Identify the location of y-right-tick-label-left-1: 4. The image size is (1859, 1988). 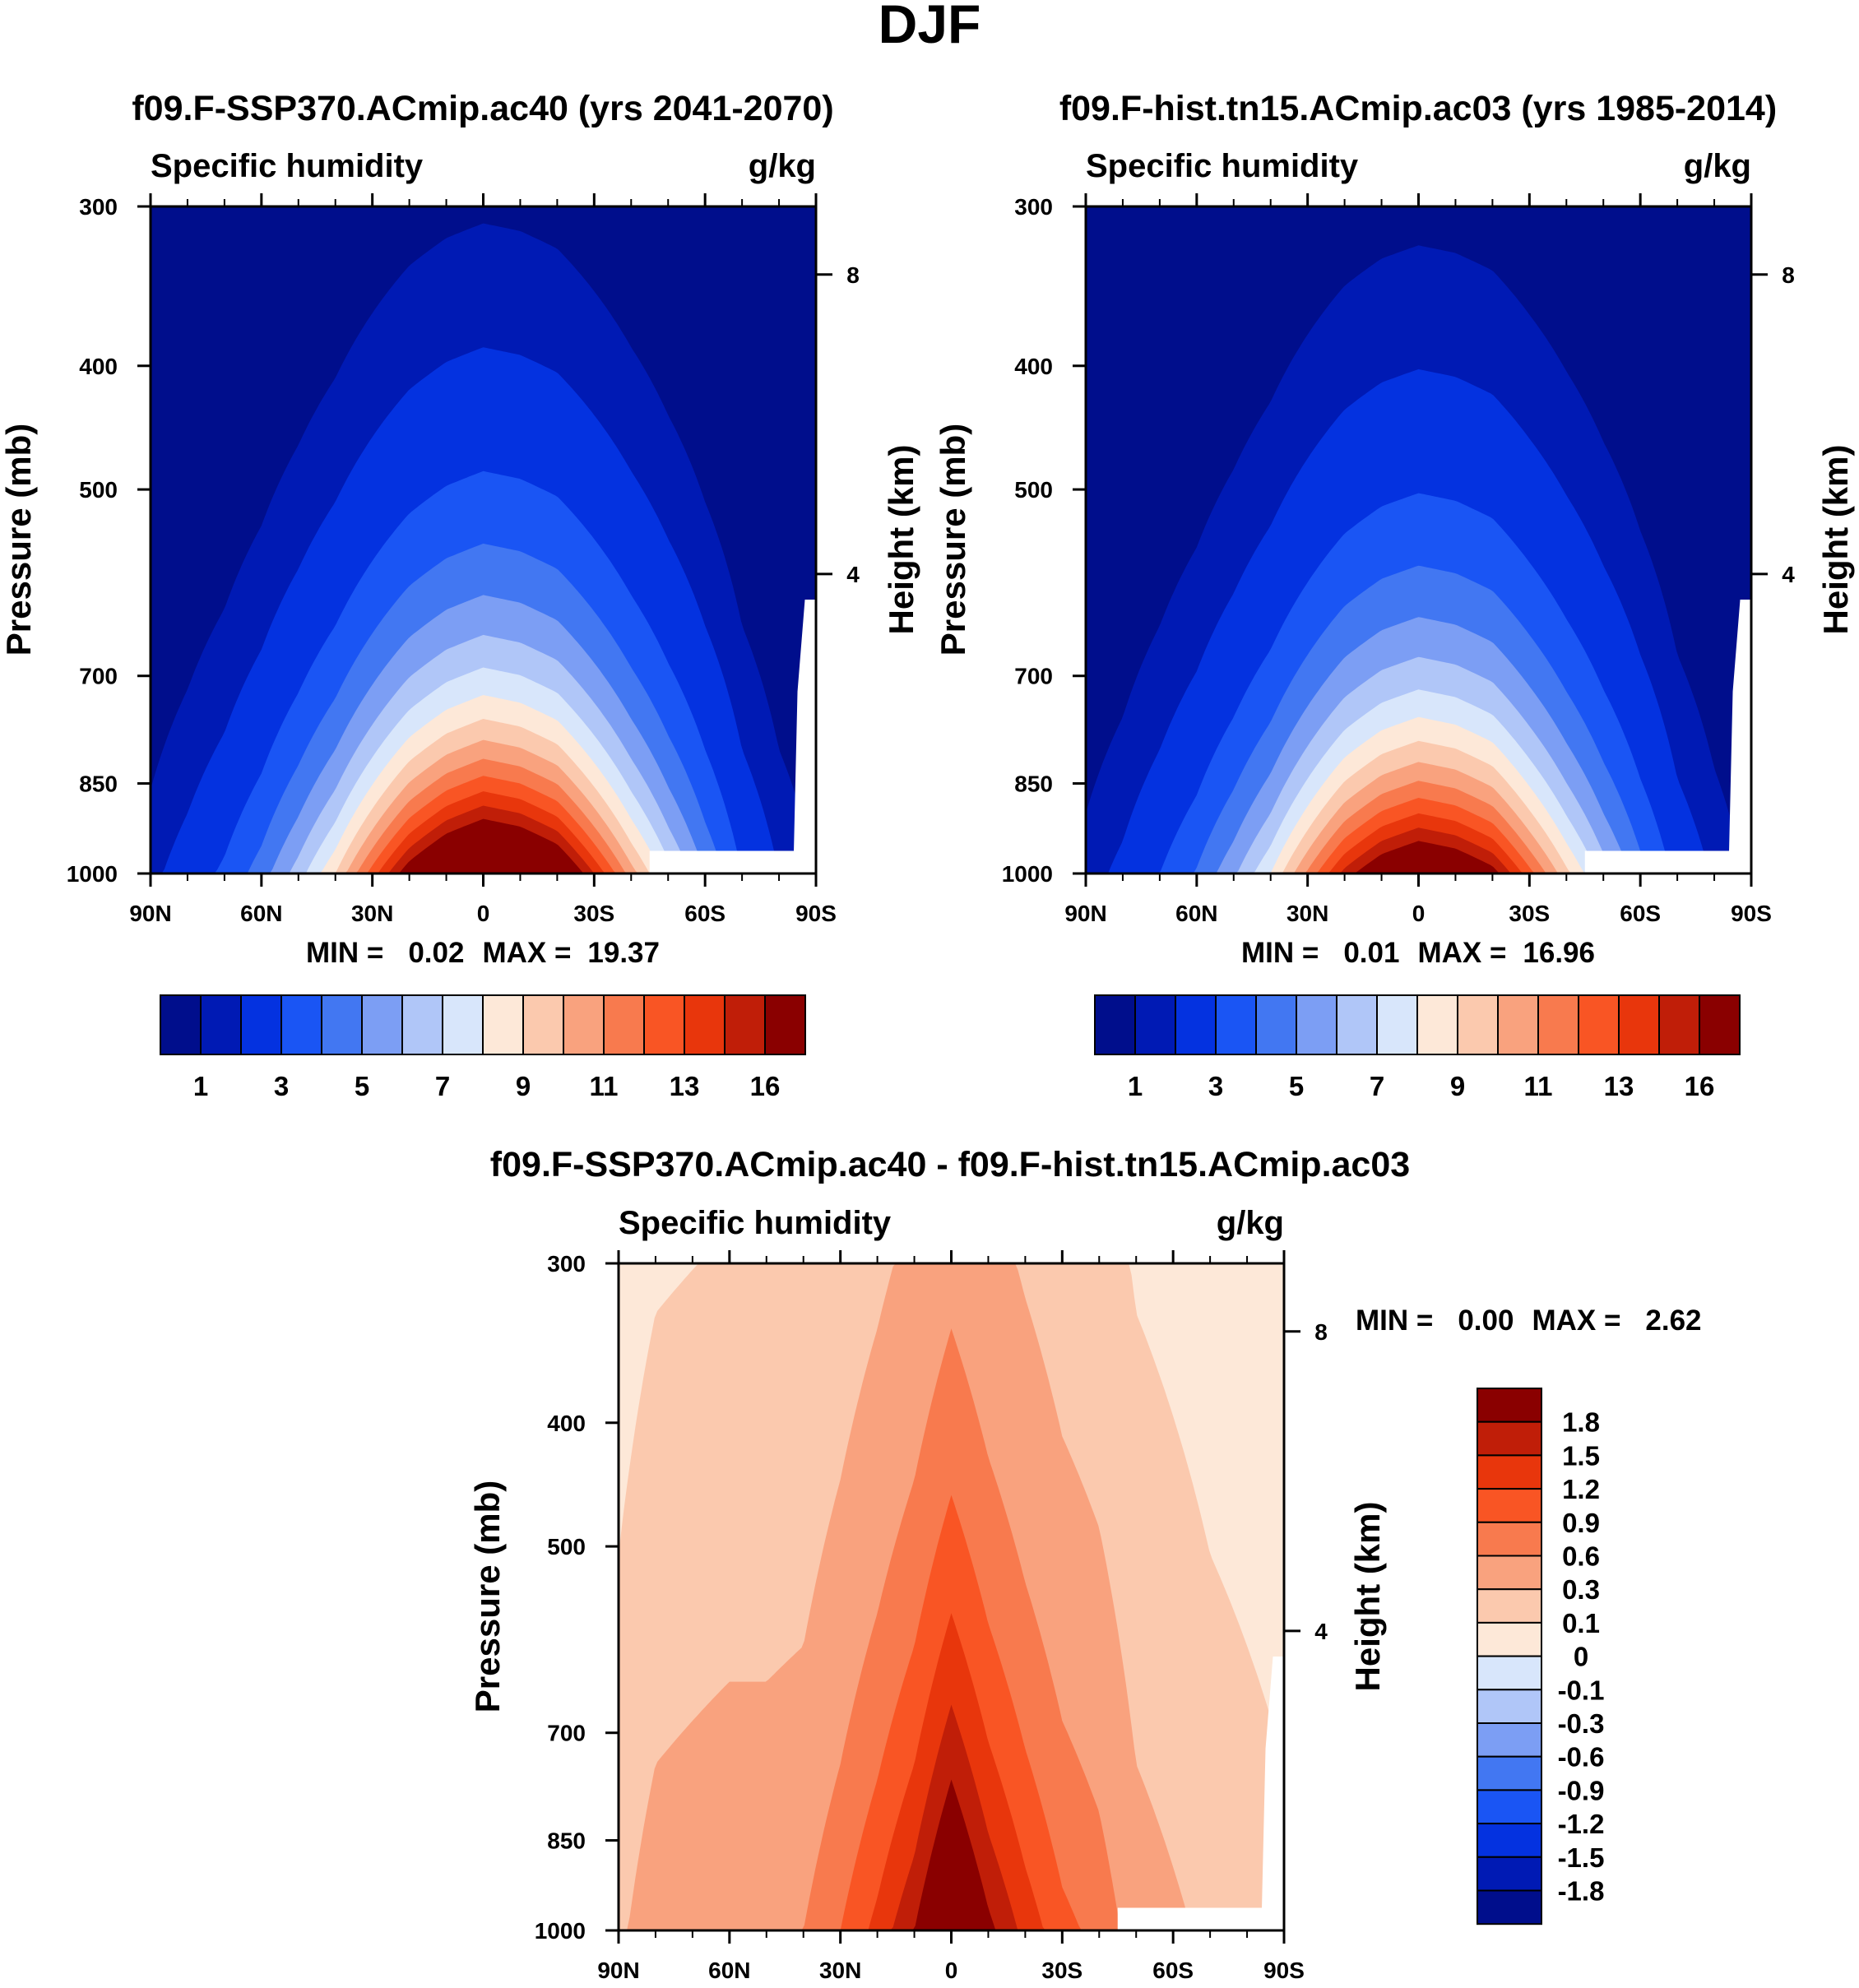
(853, 574).